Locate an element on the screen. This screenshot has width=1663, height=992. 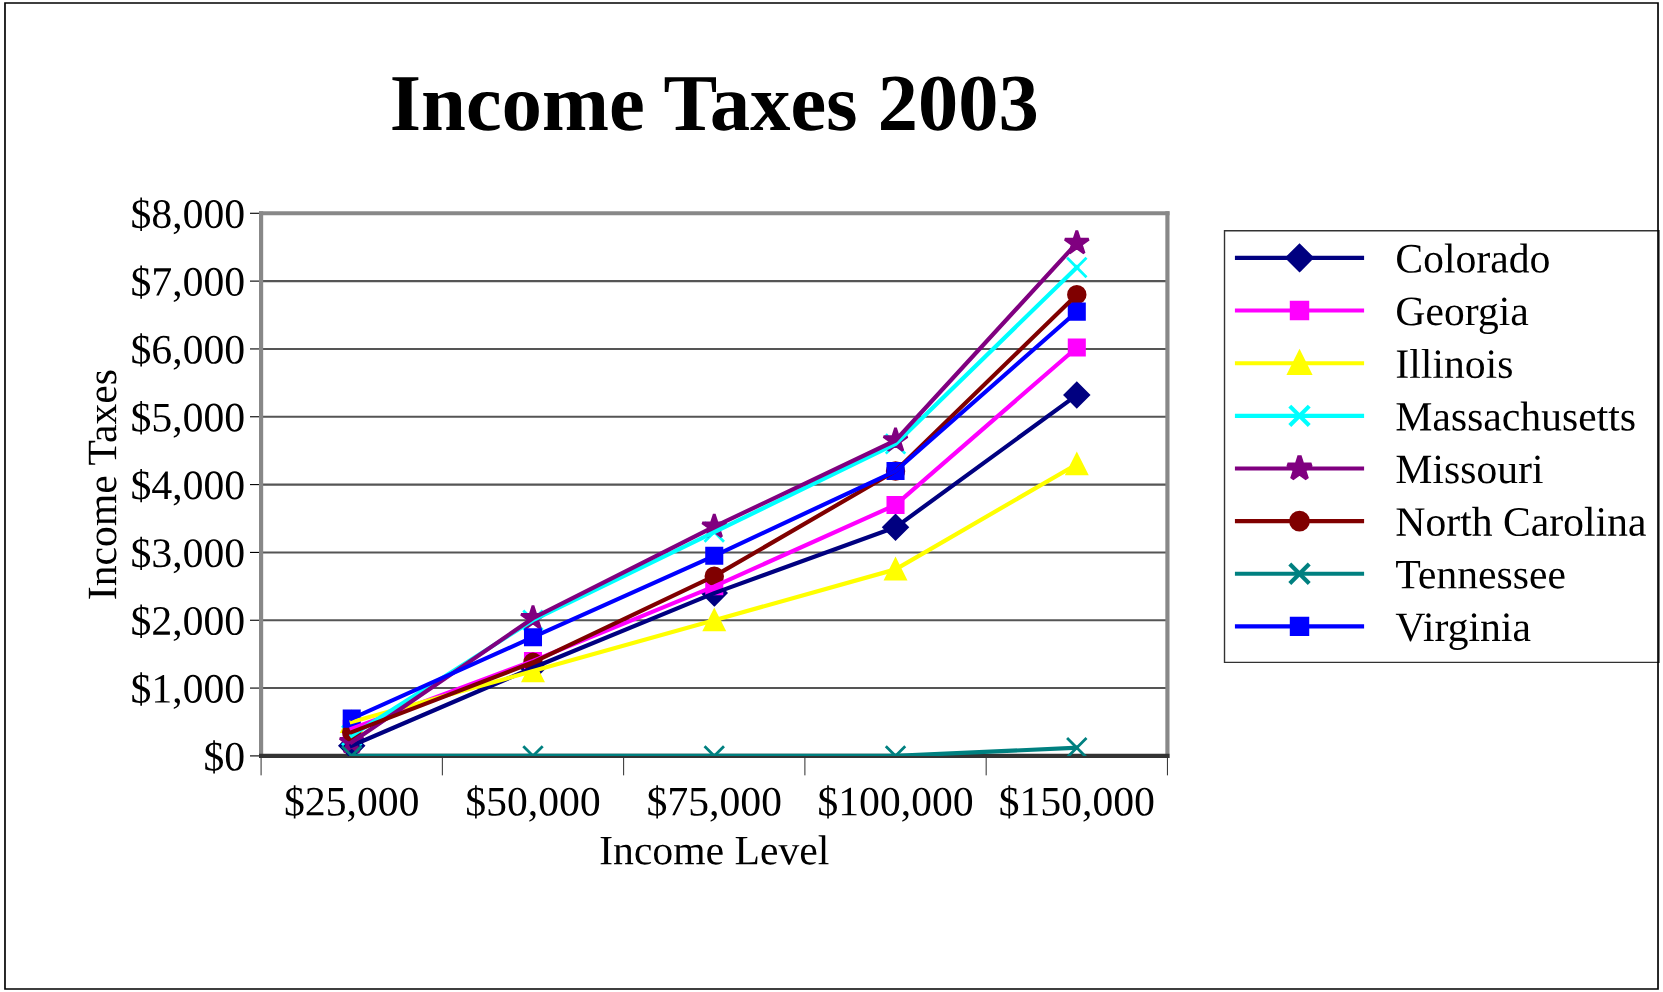
chart-title: Income Taxes 2003 is located at coordinates (714, 103).